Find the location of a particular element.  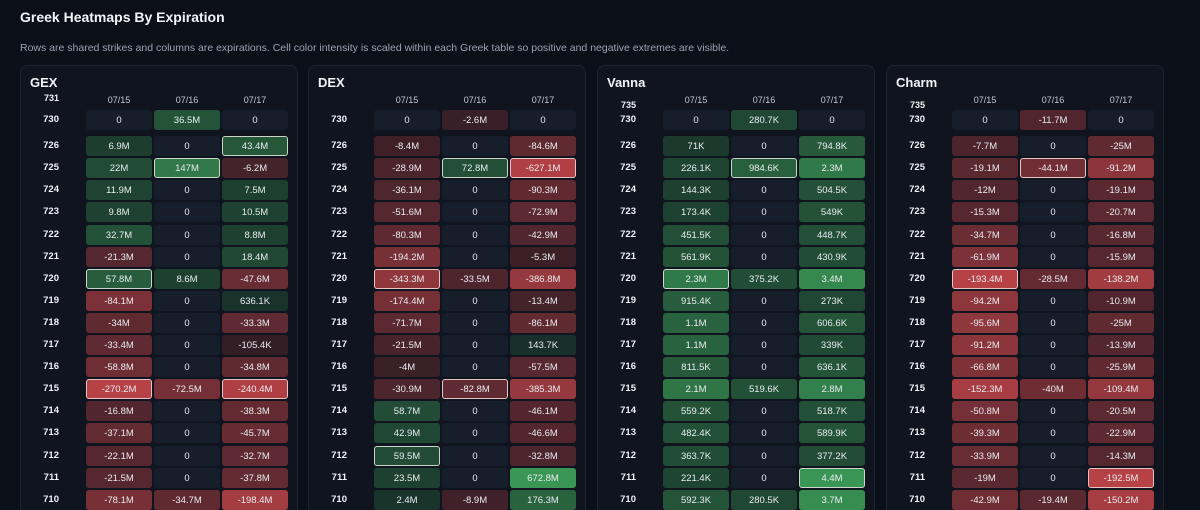

heatmap-cell: -8.9M is located at coordinates (475, 499).